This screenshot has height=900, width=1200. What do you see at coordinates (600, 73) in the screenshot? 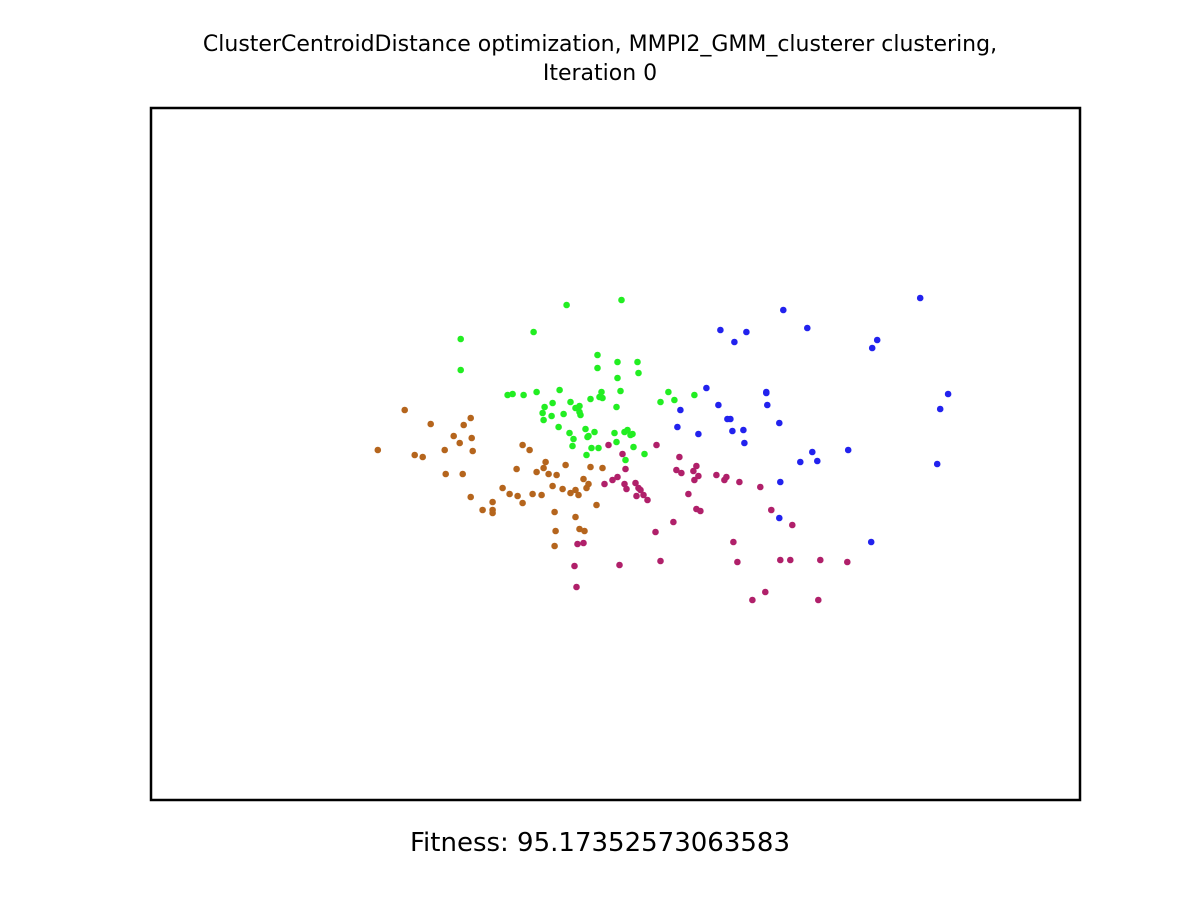
I see `chart-title-line-2: Iteration 0` at bounding box center [600, 73].